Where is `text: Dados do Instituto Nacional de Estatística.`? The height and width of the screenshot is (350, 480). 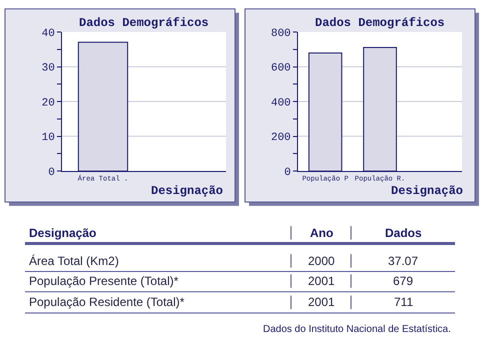 text: Dados do Instituto Nacional de Estatística. is located at coordinates (357, 329).